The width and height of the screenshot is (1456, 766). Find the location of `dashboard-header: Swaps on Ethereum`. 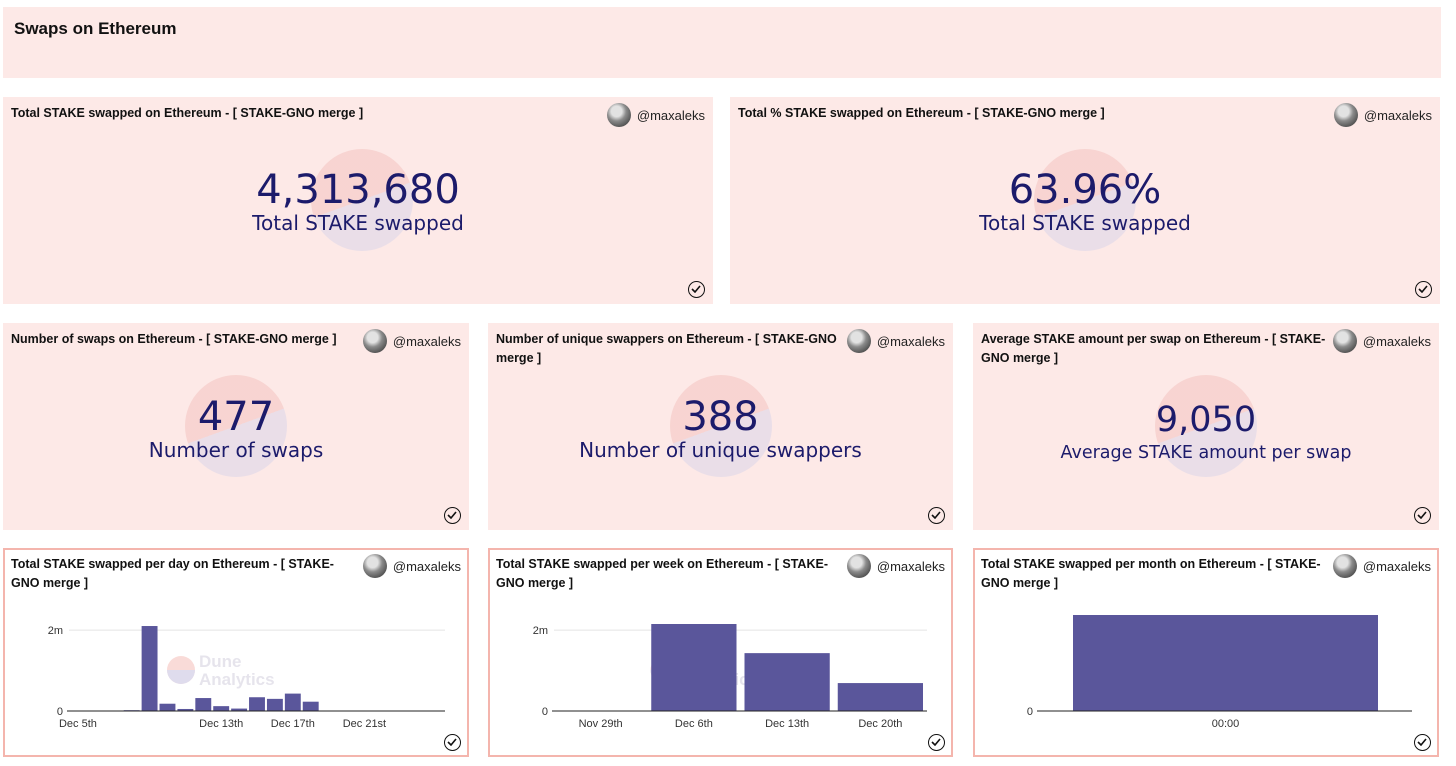

dashboard-header: Swaps on Ethereum is located at coordinates (722, 42).